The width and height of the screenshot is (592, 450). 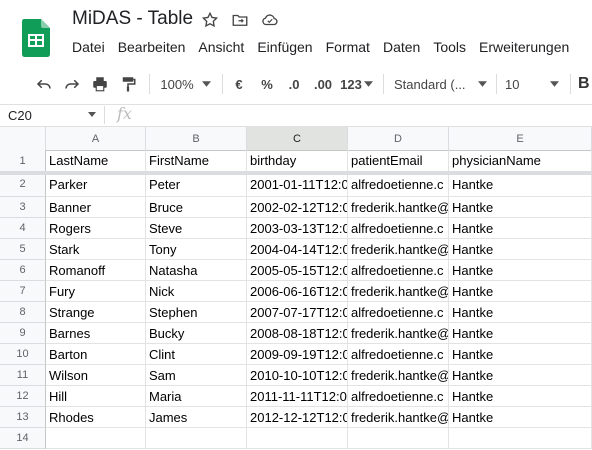 What do you see at coordinates (23, 396) in the screenshot?
I see `row-header-12: 12` at bounding box center [23, 396].